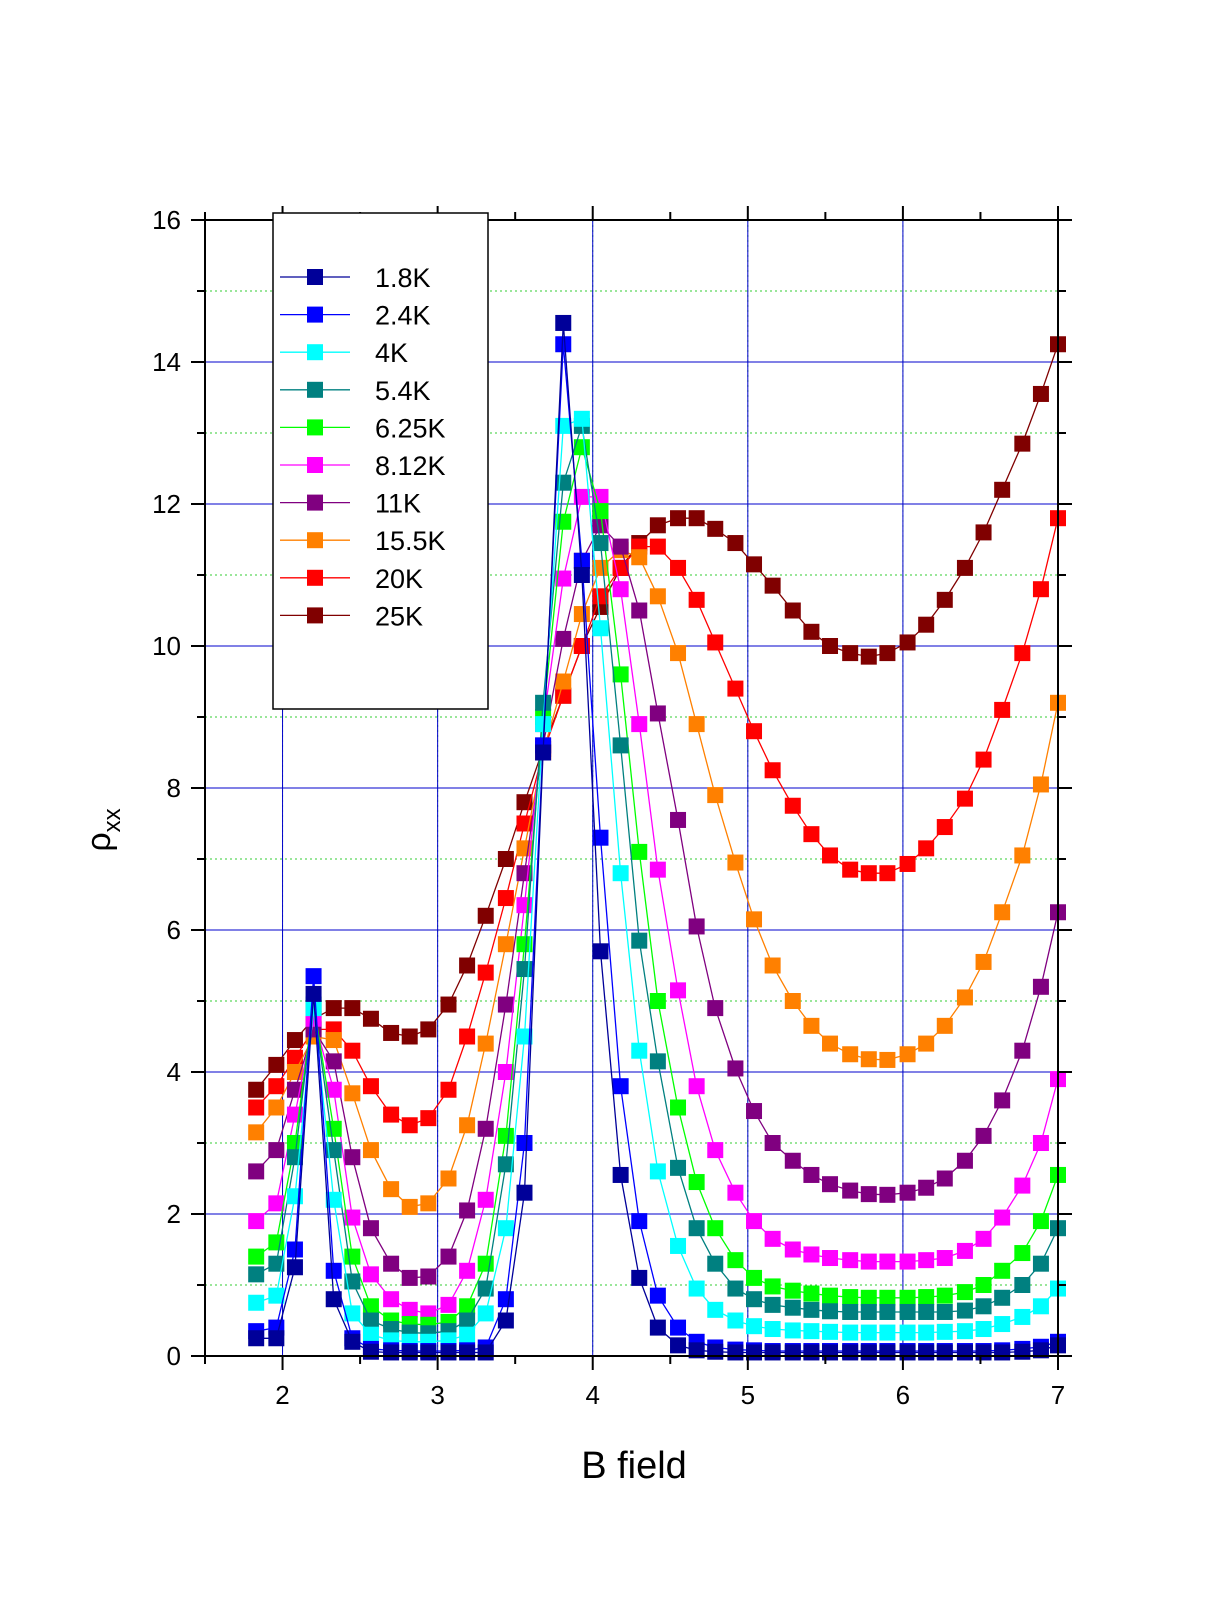 Image resolution: width=1210 pixels, height=1614 pixels. Describe the element at coordinates (355, 278) in the screenshot. I see `legend-item: 1.8K` at that location.